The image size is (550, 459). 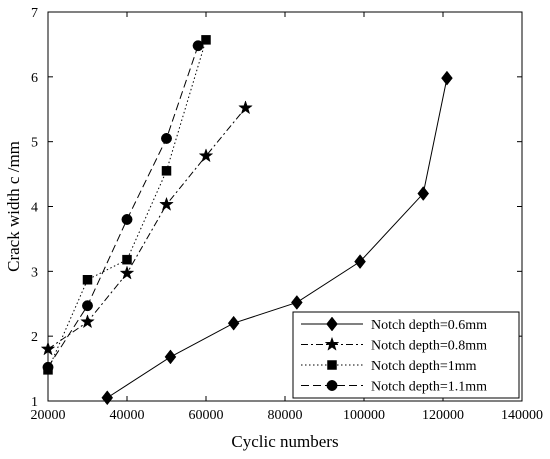 What do you see at coordinates (13, 206) in the screenshot?
I see `y-axis-label: Crack width c /mm` at bounding box center [13, 206].